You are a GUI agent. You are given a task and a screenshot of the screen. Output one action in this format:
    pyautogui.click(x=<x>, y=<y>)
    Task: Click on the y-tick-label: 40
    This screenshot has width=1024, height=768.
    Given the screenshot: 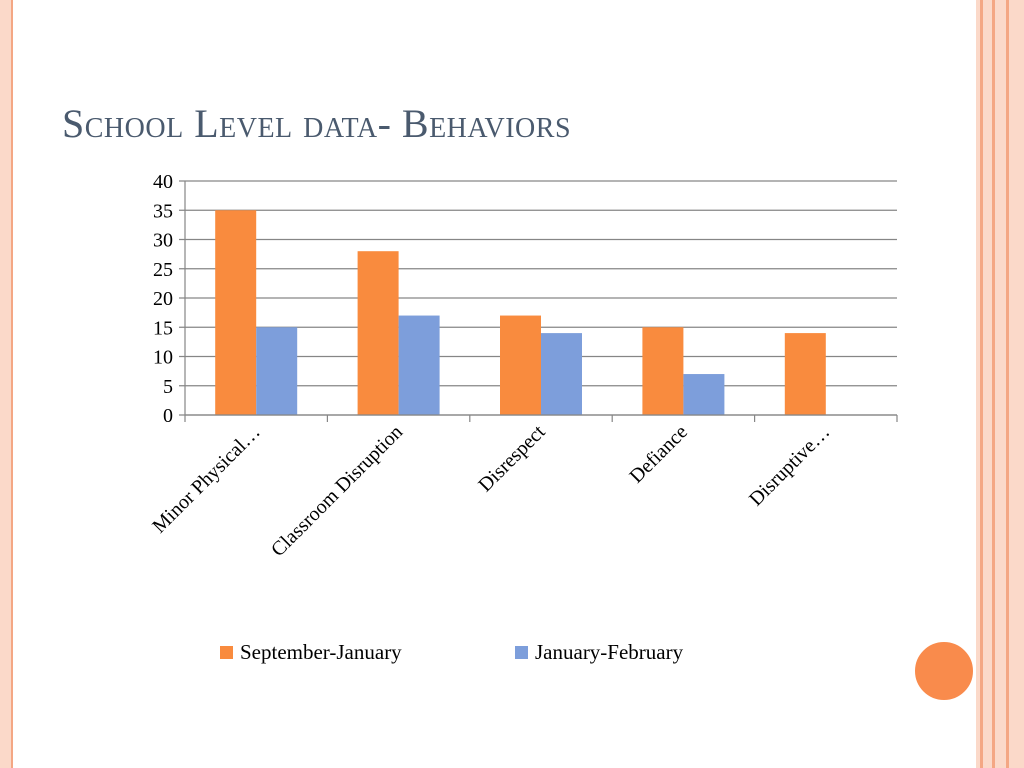 What is the action you would take?
    pyautogui.click(x=163, y=182)
    